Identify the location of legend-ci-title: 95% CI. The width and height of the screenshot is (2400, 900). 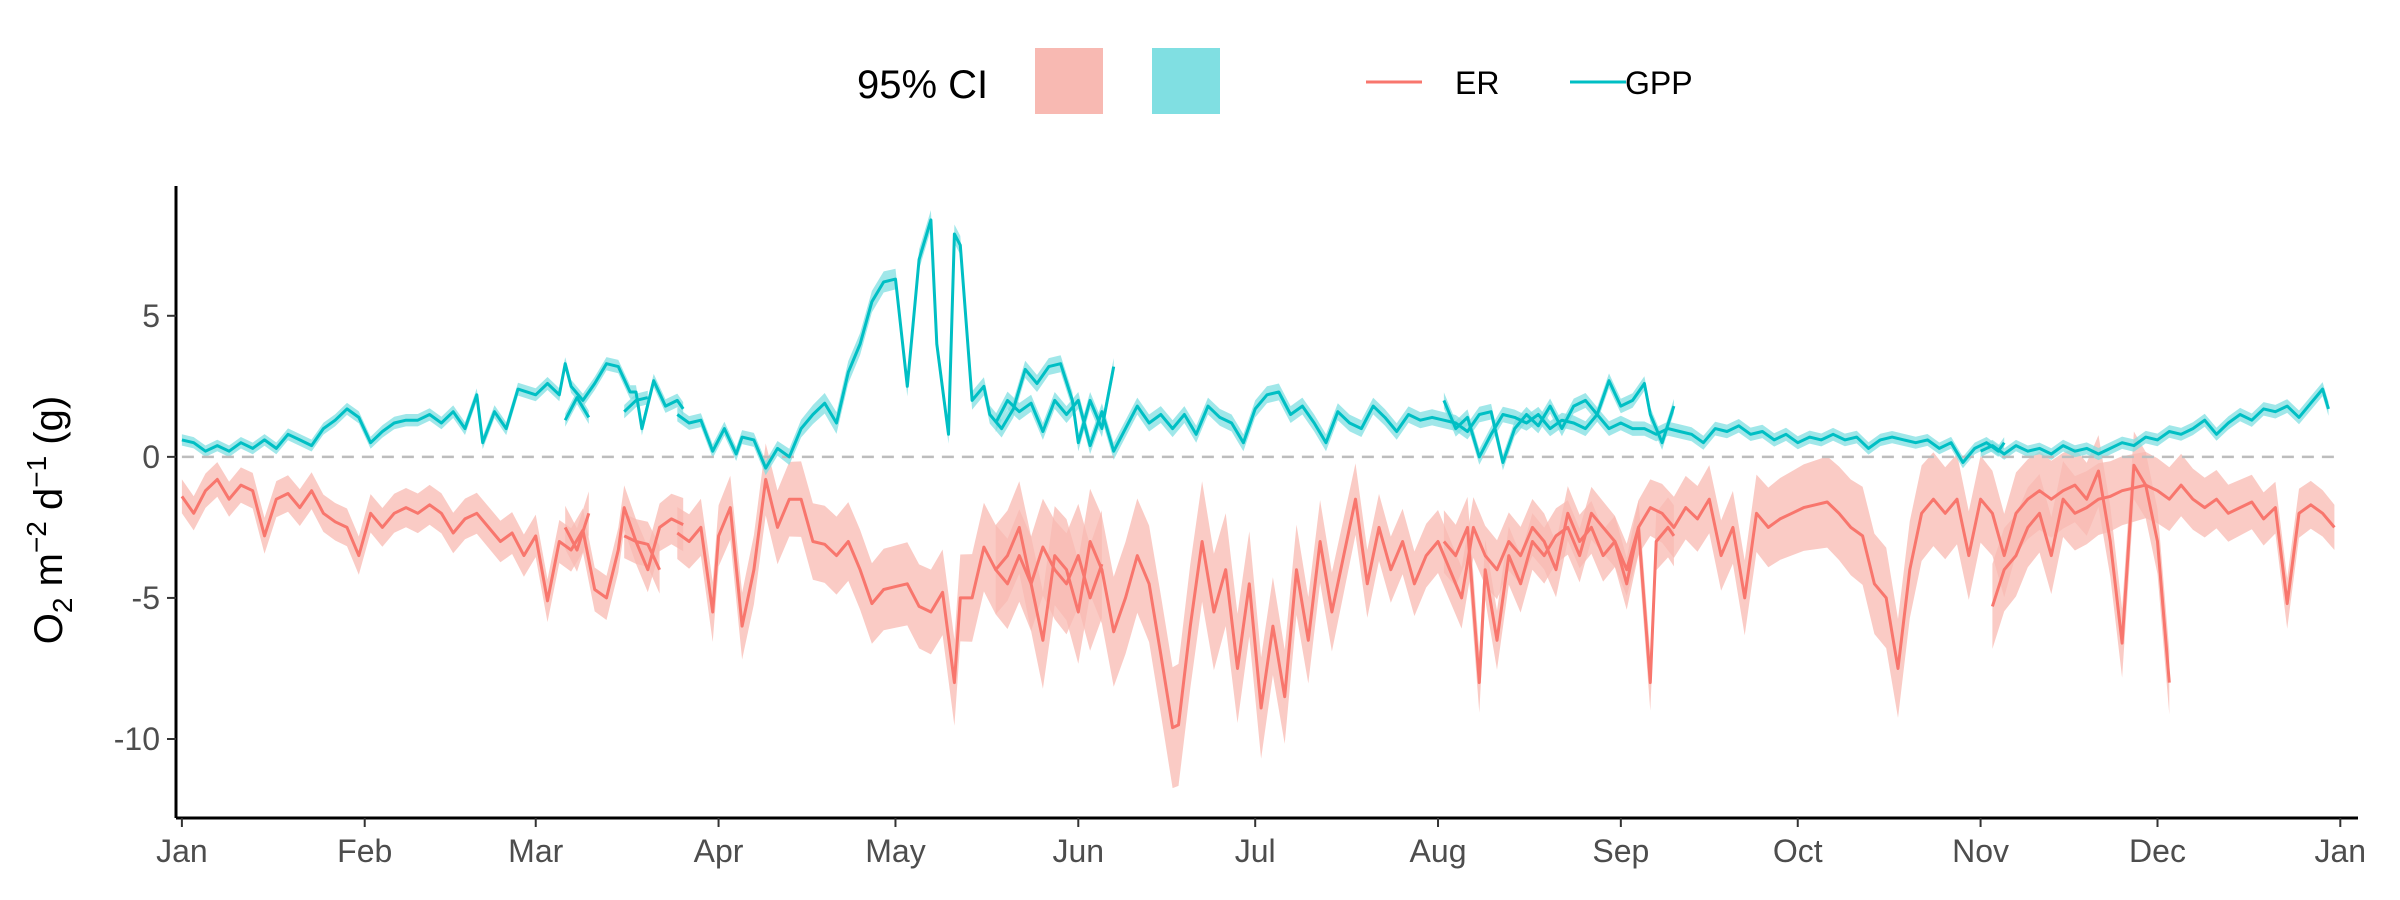
(922, 85).